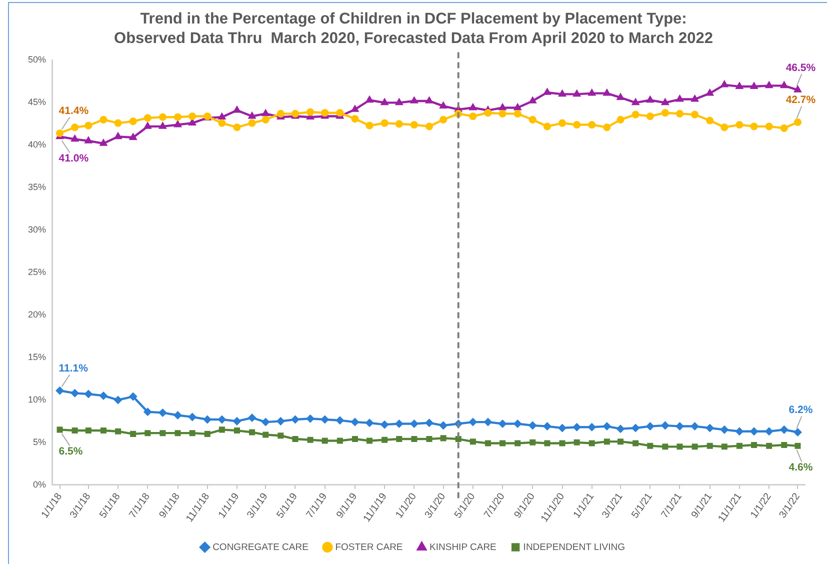 The height and width of the screenshot is (564, 827). I want to click on y-tick-label: 15%, so click(37, 357).